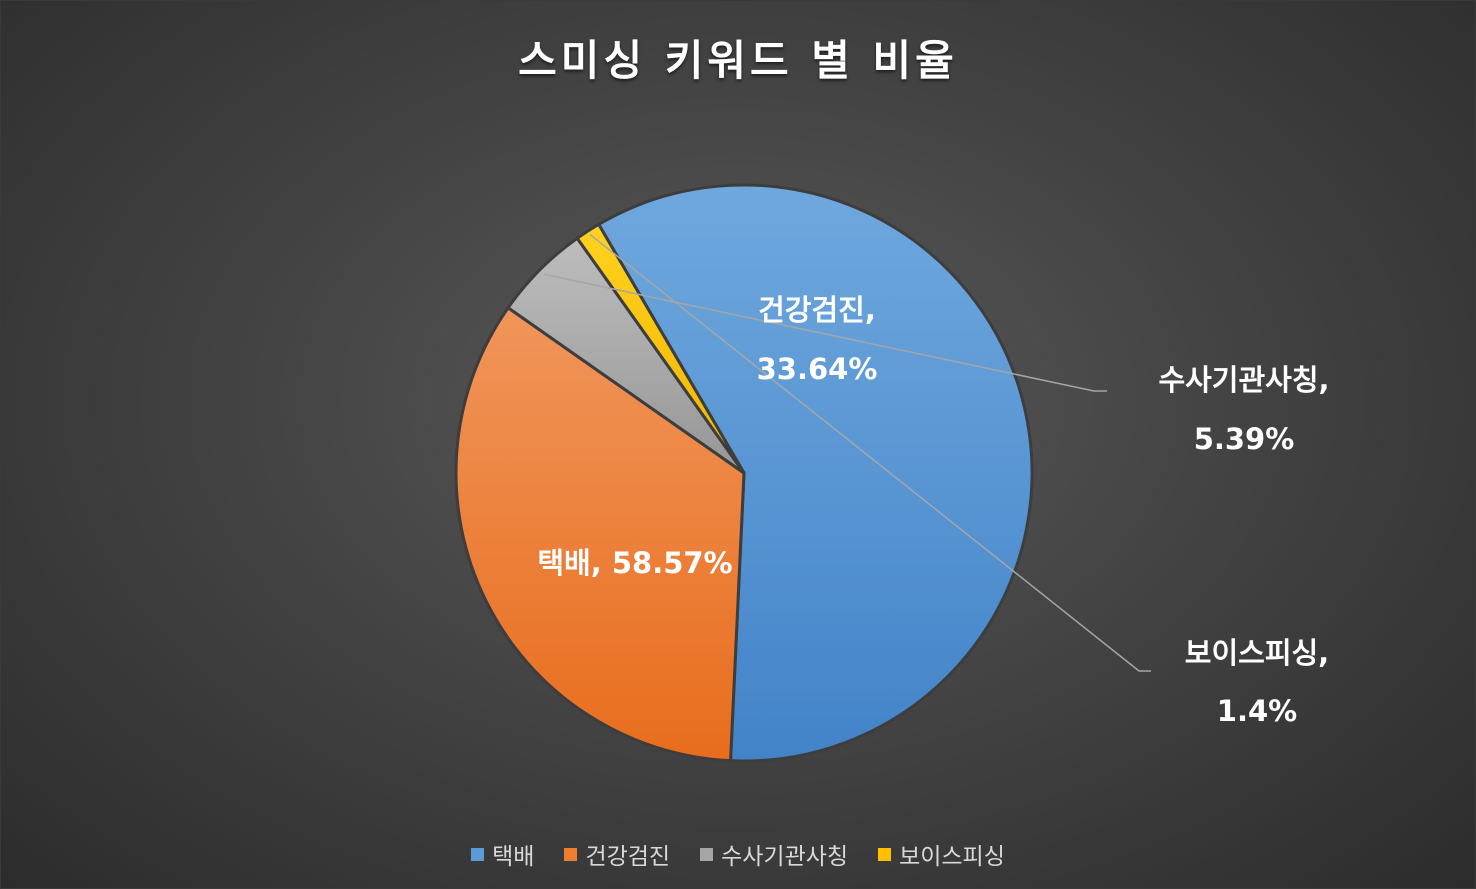 Image resolution: width=1476 pixels, height=889 pixels. What do you see at coordinates (738, 60) in the screenshot?
I see `chart-title: 스미싱 키워드 별 비율` at bounding box center [738, 60].